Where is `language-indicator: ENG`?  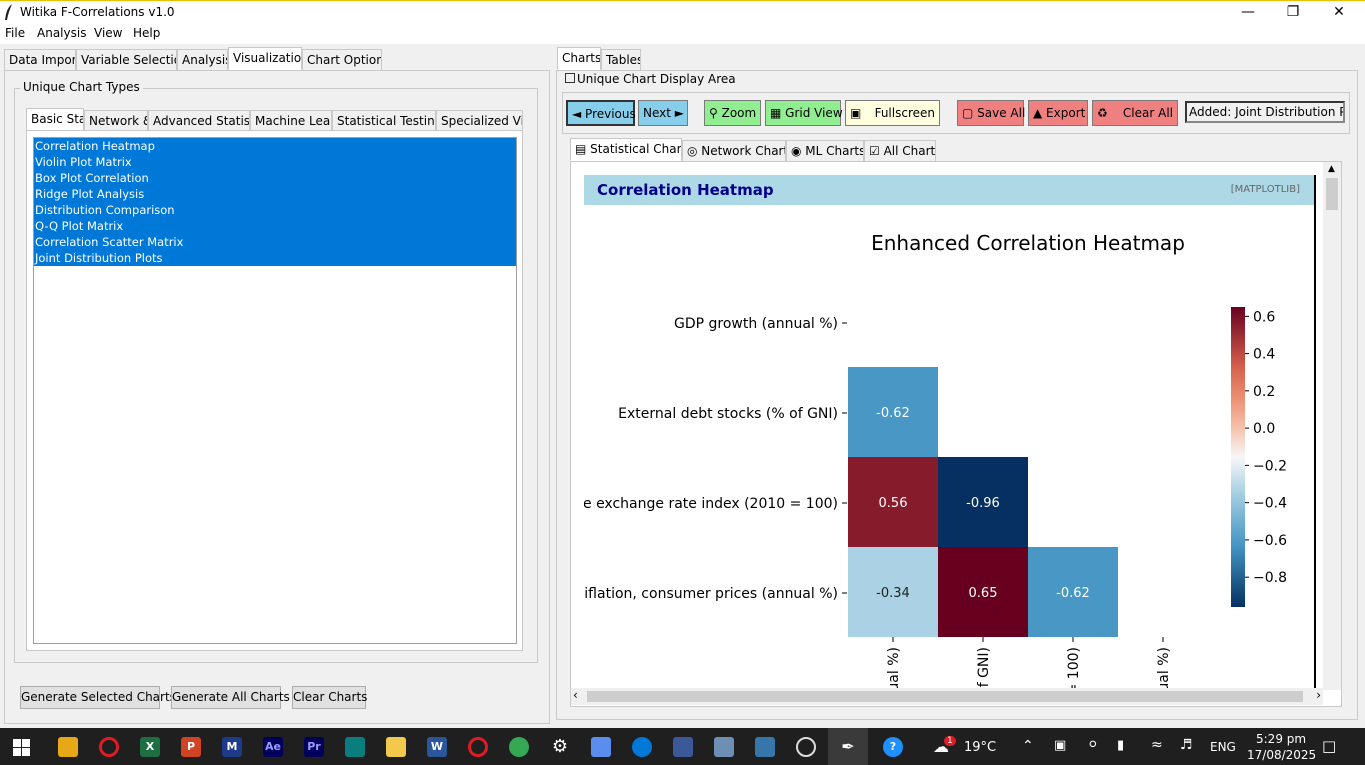
language-indicator: ENG is located at coordinates (1223, 747).